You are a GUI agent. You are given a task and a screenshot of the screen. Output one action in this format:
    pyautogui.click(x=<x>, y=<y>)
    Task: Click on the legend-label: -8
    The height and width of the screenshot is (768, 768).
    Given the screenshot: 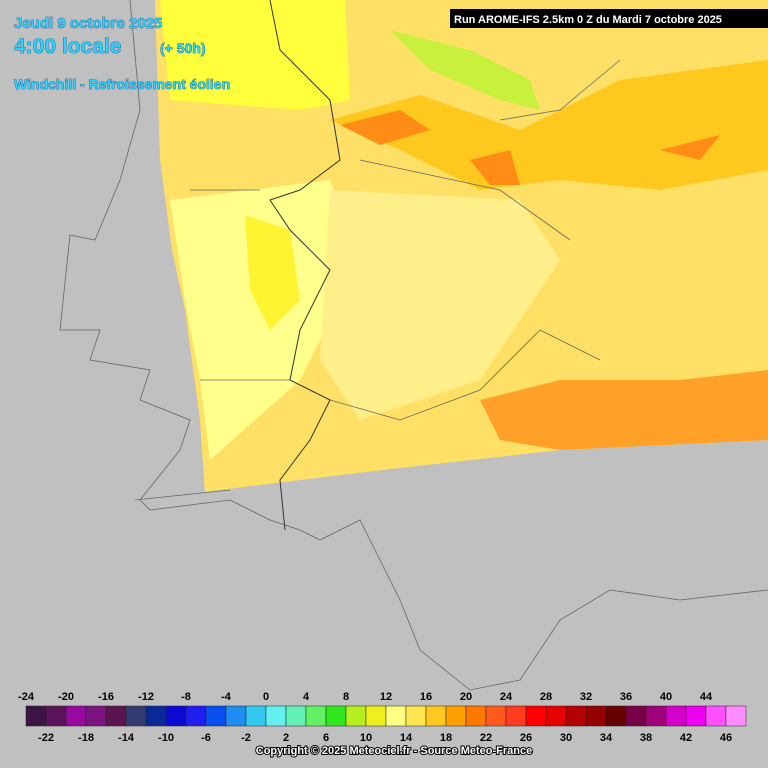 What is the action you would take?
    pyautogui.click(x=186, y=697)
    